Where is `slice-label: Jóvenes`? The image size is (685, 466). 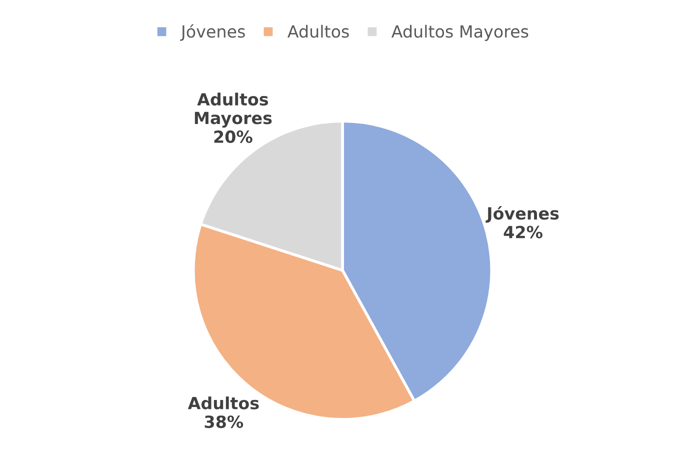
slice-label: Jóvenes is located at coordinates (522, 214).